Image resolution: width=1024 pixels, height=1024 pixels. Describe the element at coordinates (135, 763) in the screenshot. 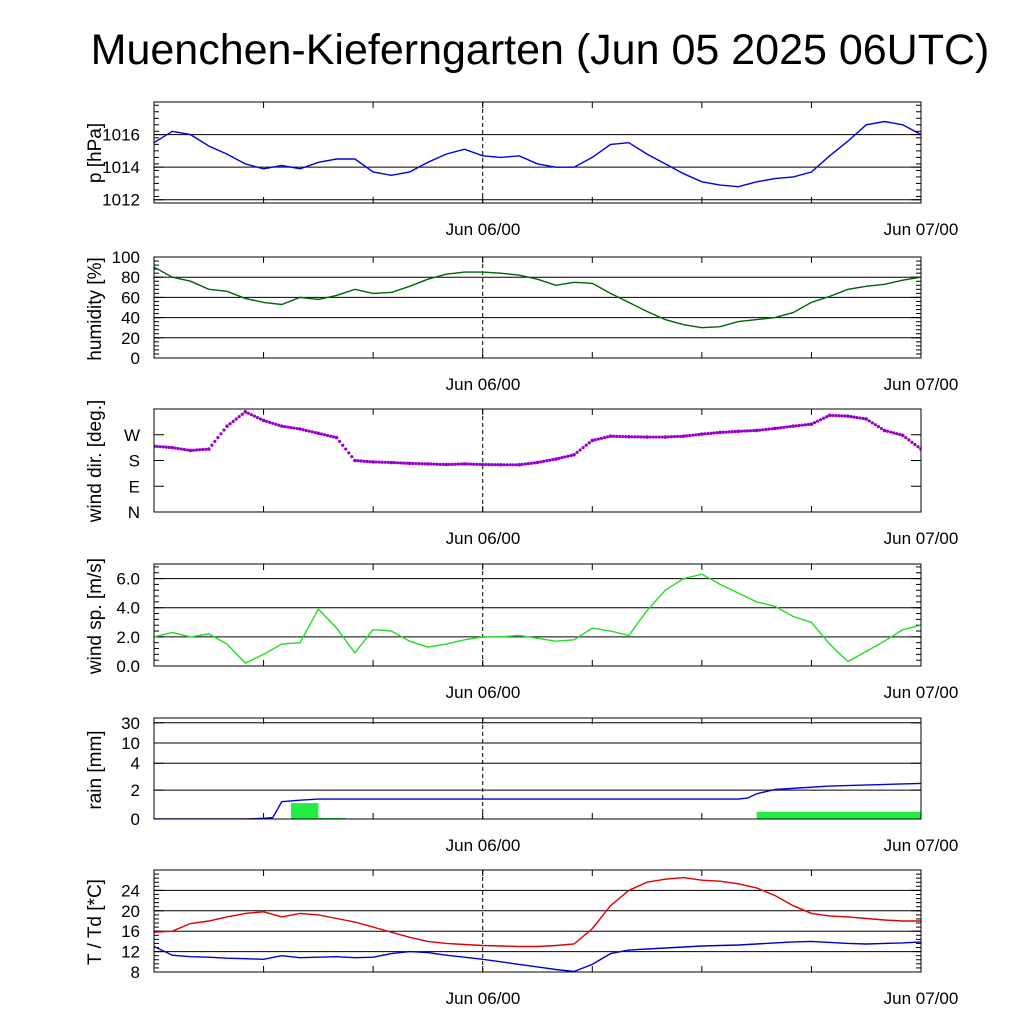

I see `y-tick-label: 4` at that location.